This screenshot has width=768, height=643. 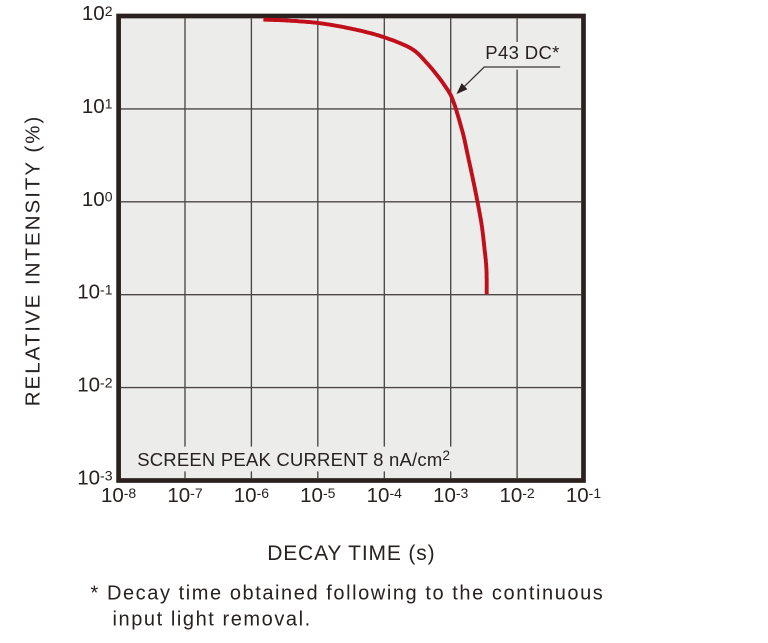 I want to click on svg-text: RELATIVE INTENSITY (%), so click(x=32, y=261).